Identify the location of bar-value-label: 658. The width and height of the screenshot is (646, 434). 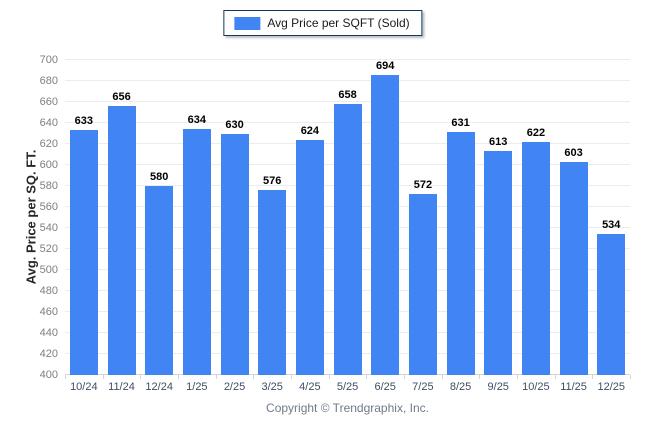
(347, 95).